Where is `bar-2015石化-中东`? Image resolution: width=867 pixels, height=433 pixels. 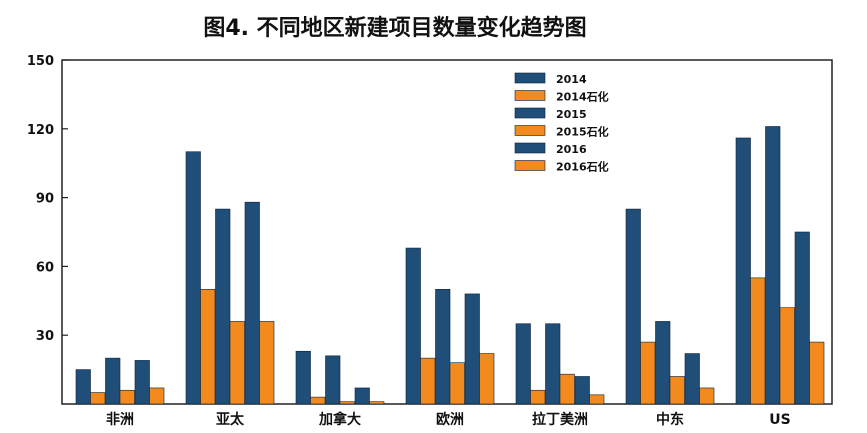 bar-2015石化-中东 is located at coordinates (677, 390).